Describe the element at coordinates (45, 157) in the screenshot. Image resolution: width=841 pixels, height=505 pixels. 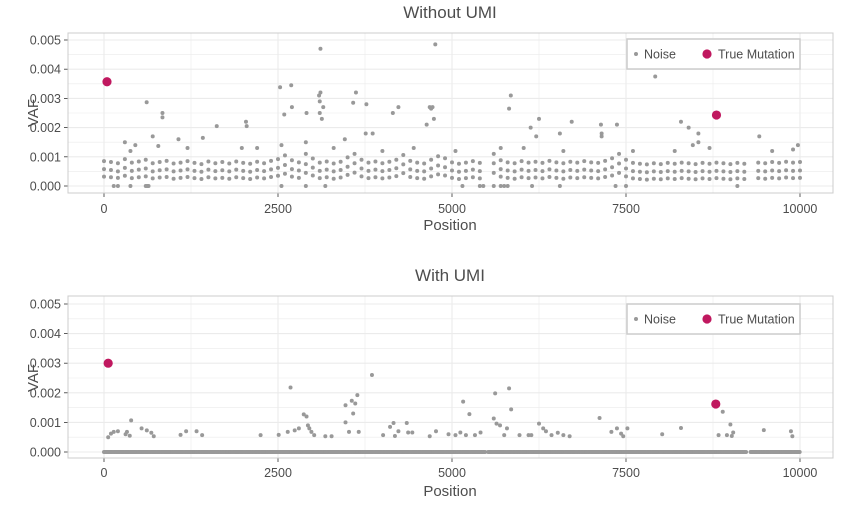
I see `y-tick-label: 0.001` at that location.